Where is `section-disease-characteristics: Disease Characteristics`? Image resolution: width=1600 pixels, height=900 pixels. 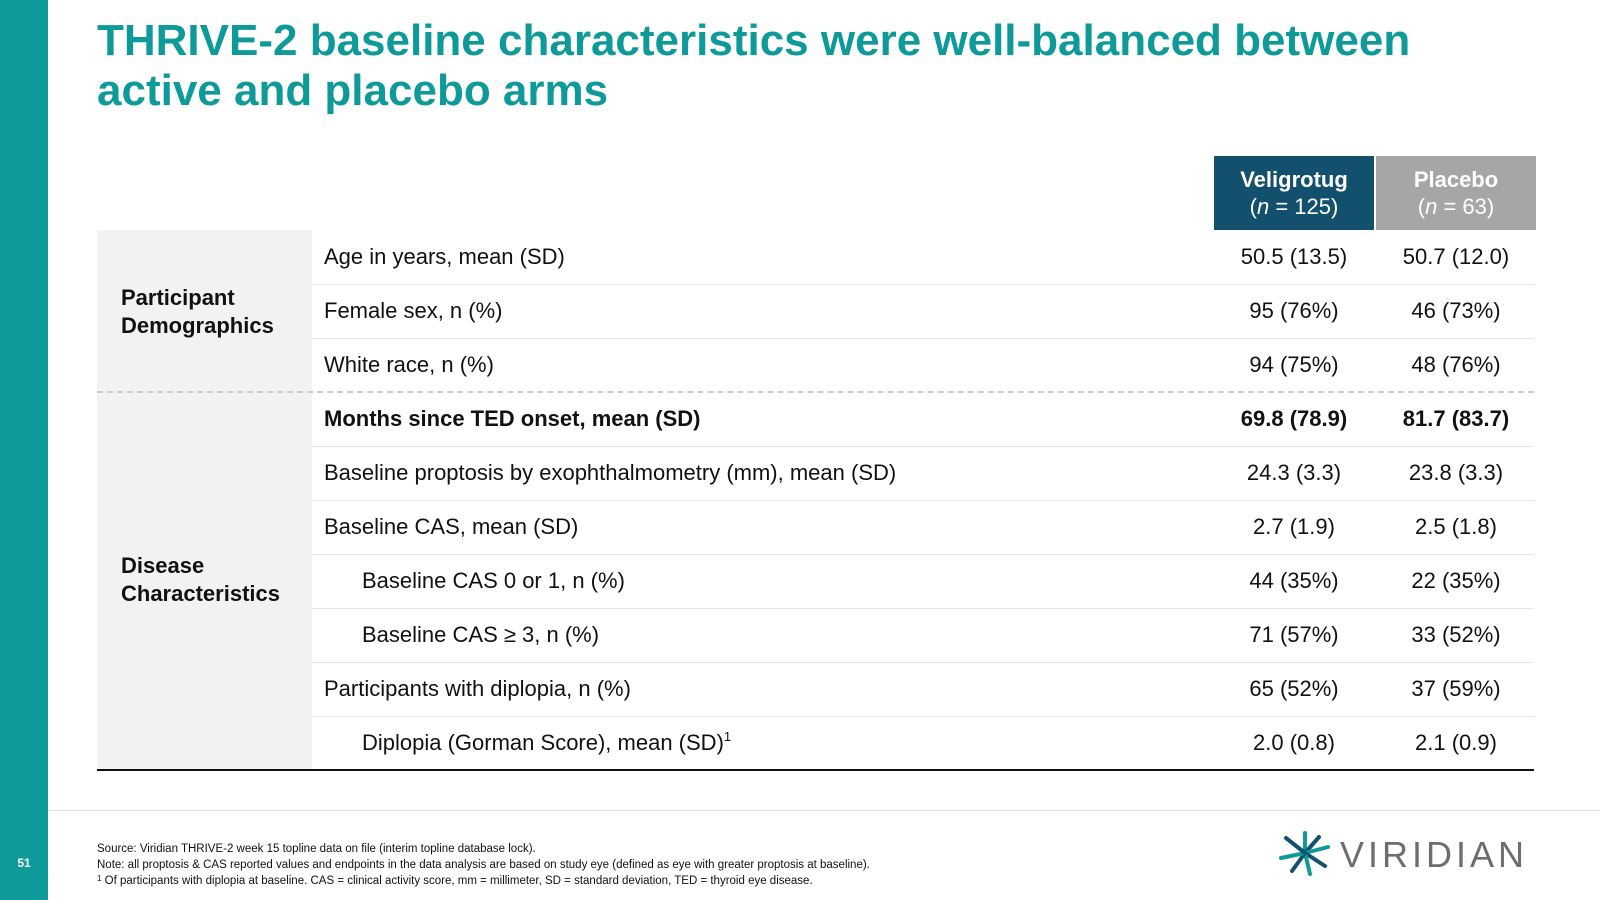 section-disease-characteristics: Disease Characteristics is located at coordinates (204, 581).